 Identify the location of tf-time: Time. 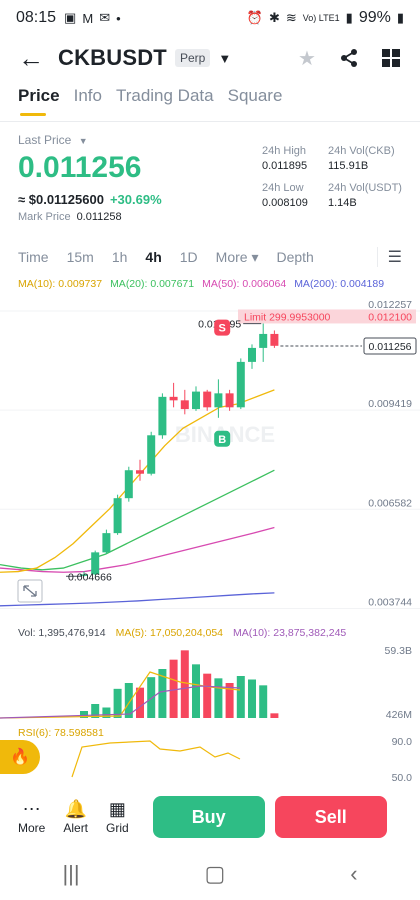
(33, 257).